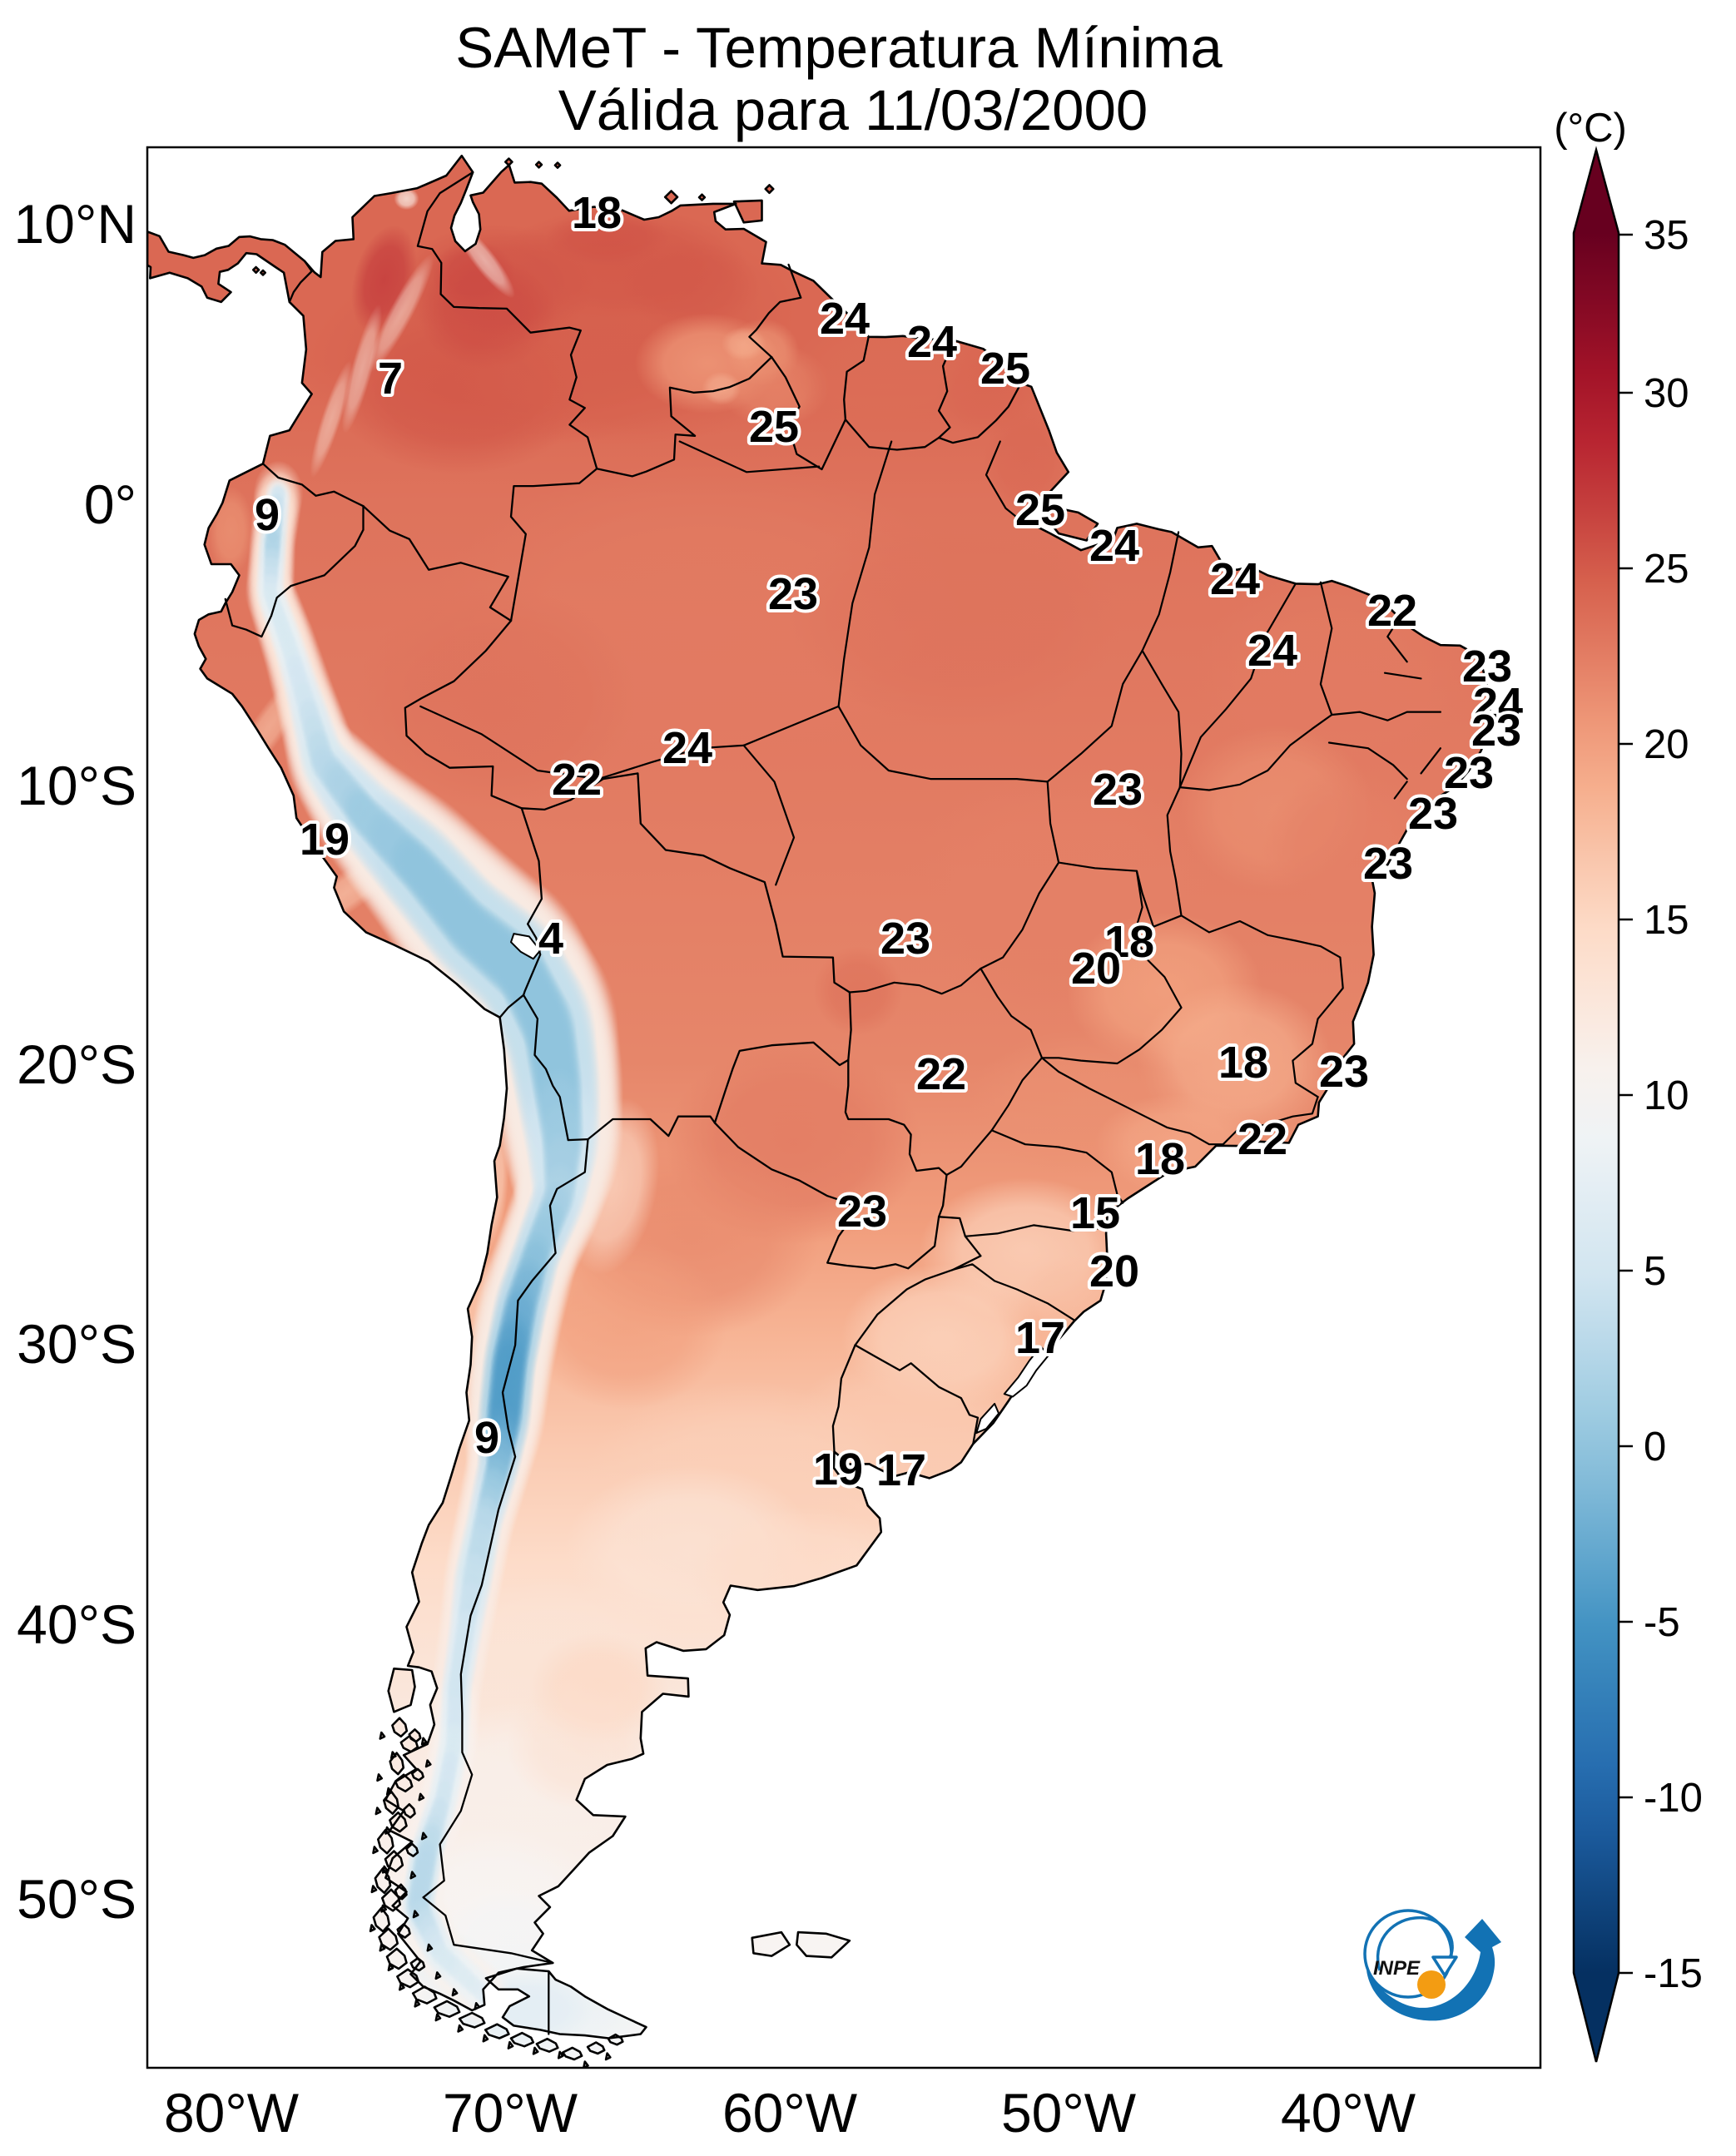  Describe the element at coordinates (1667, 394) in the screenshot. I see `svg-text: 30` at that location.